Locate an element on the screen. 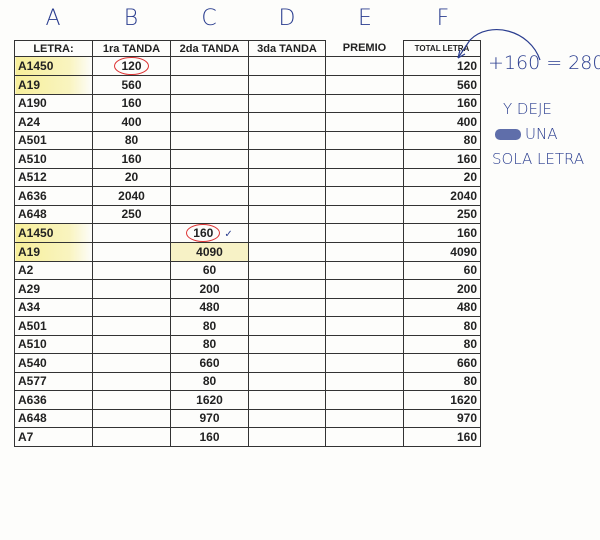  cell-value: A7 is located at coordinates (26, 436).